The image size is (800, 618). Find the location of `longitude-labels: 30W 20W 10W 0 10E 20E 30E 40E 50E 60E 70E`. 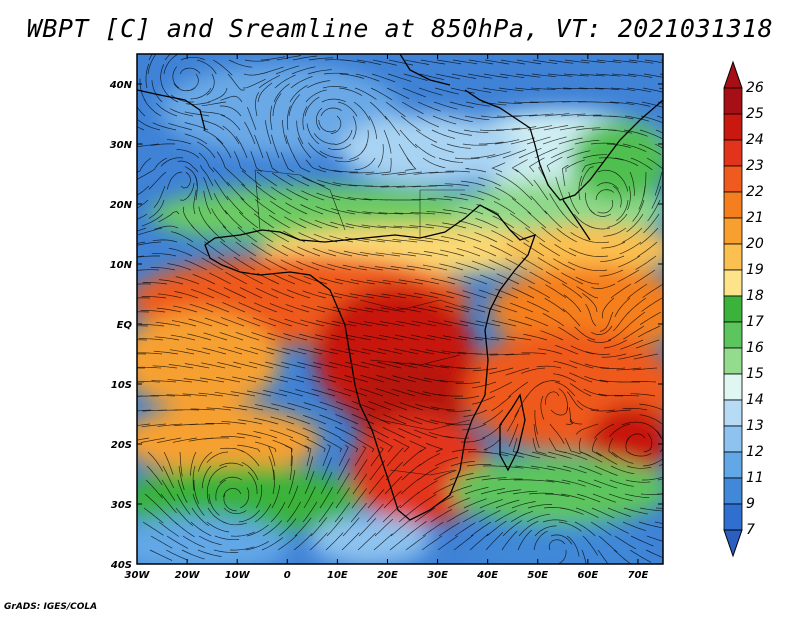

longitude-labels: 30W 20W 10W 0 10E 20E 30E 40E 50E 60E 70E is located at coordinates (387, 575).